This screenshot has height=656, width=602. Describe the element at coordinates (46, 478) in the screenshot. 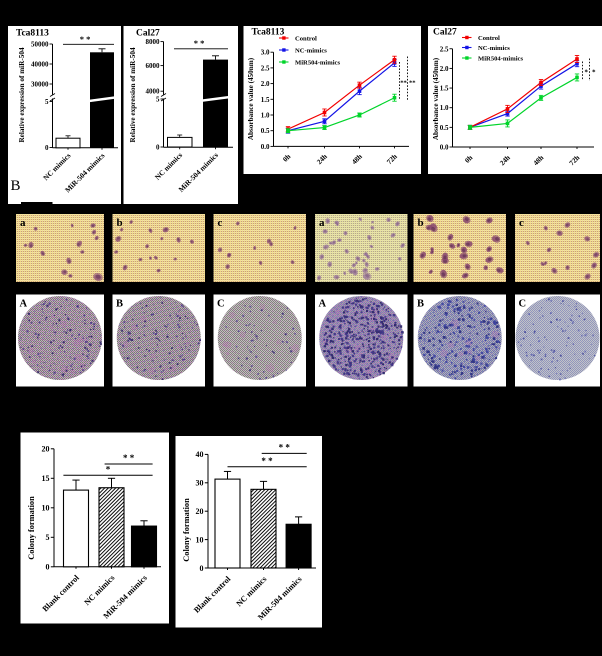

I see `svg-text: 15` at that location.